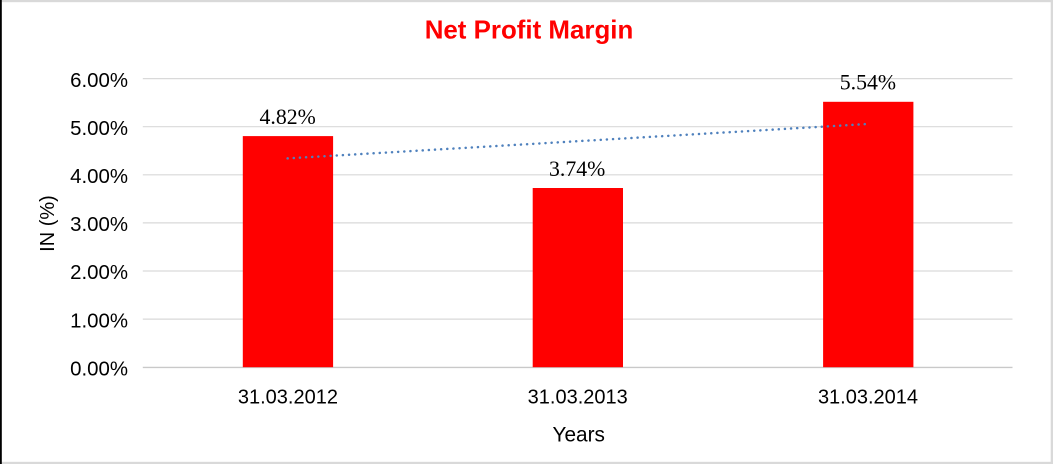 This screenshot has height=464, width=1053. Describe the element at coordinates (99, 81) in the screenshot. I see `svg-text: 6.00%` at that location.